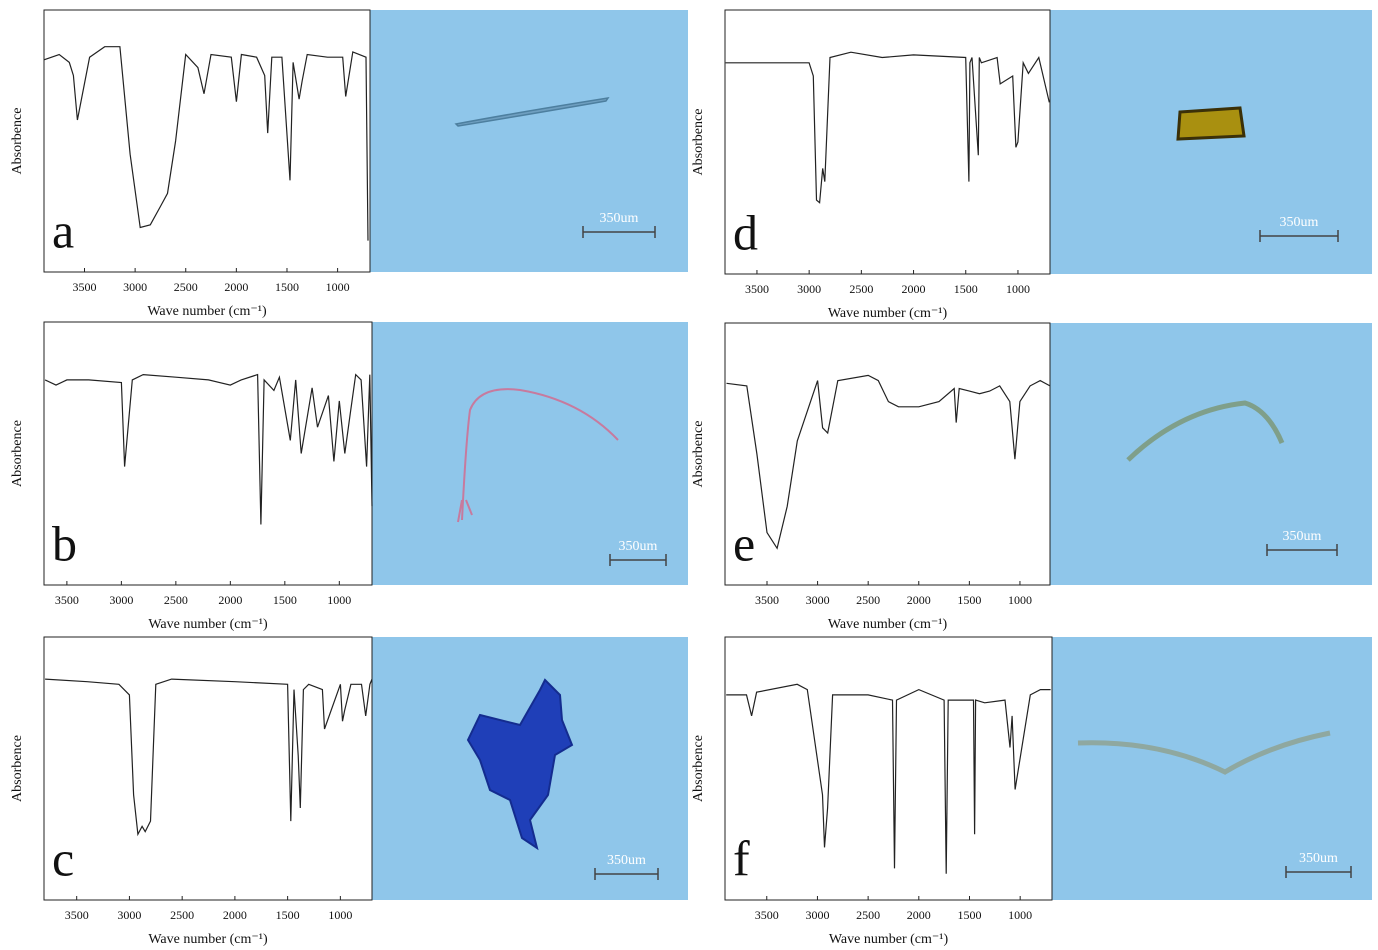 The image size is (1378, 950). I want to click on panel-letter: c, so click(63, 858).